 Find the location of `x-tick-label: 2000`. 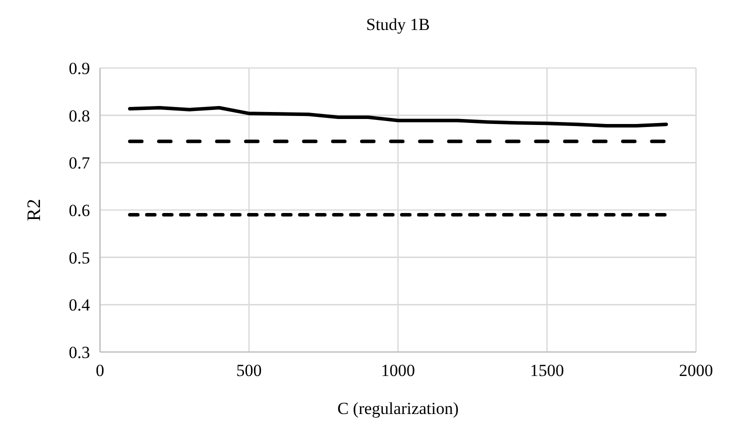

x-tick-label: 2000 is located at coordinates (696, 370).